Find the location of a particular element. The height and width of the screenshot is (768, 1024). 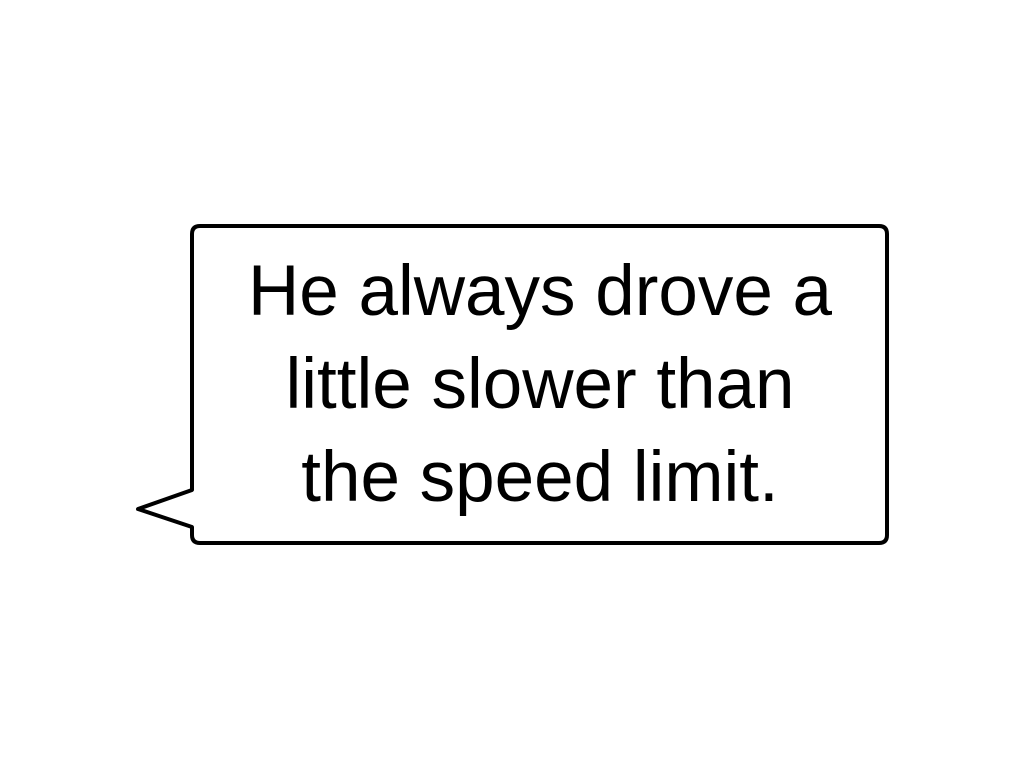

speech-line-2: little slower than is located at coordinates (540, 384).